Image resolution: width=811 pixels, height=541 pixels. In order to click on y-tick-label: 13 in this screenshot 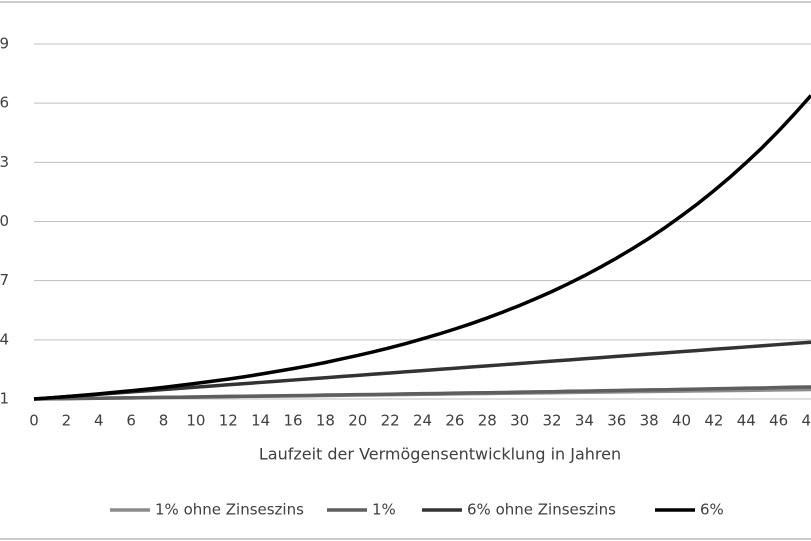, I will do `click(4, 162)`.